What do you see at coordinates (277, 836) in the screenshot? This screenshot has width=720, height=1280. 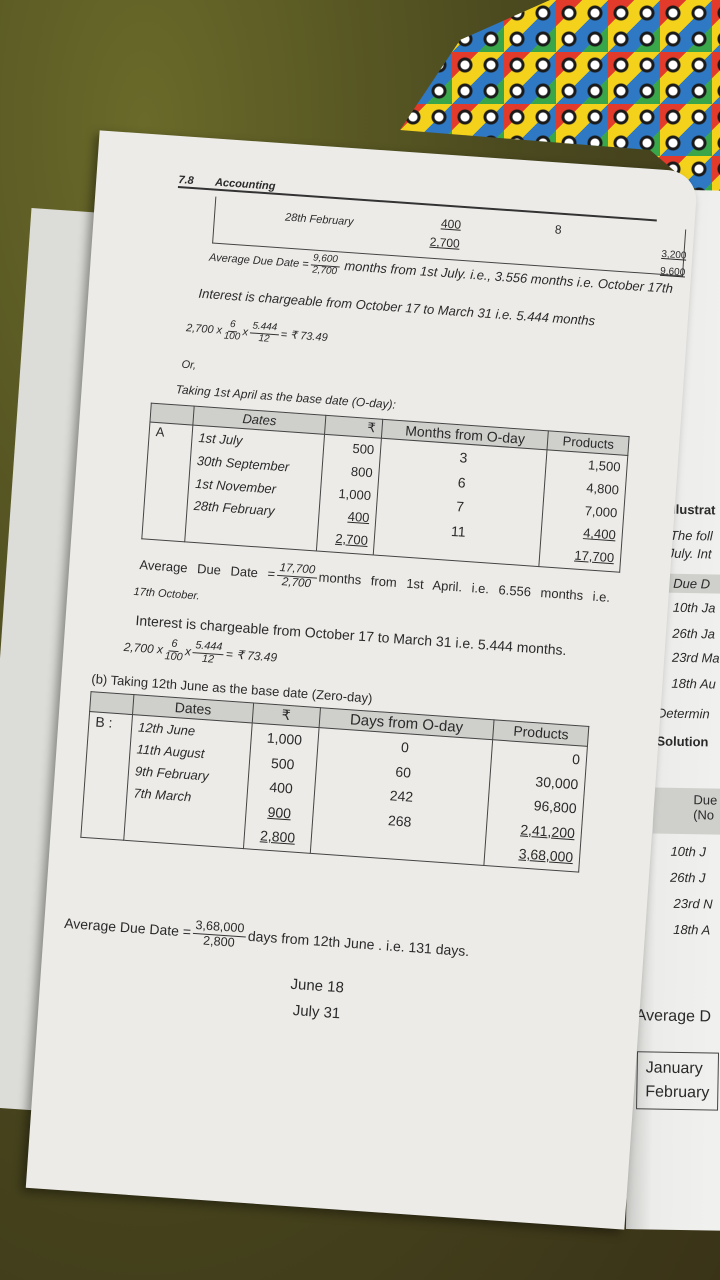 I see `amount-total: 2,800` at bounding box center [277, 836].